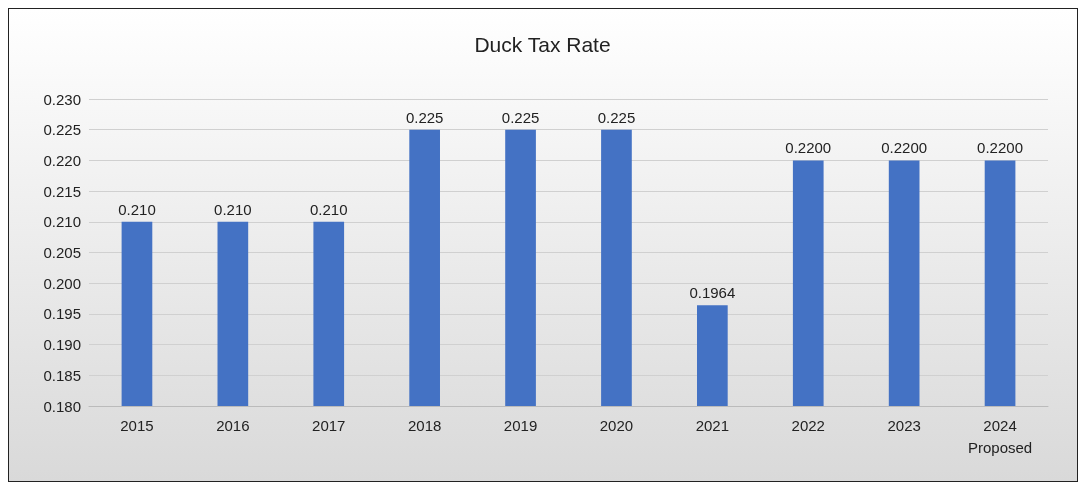  I want to click on x-tick-label: 2023, so click(904, 425).